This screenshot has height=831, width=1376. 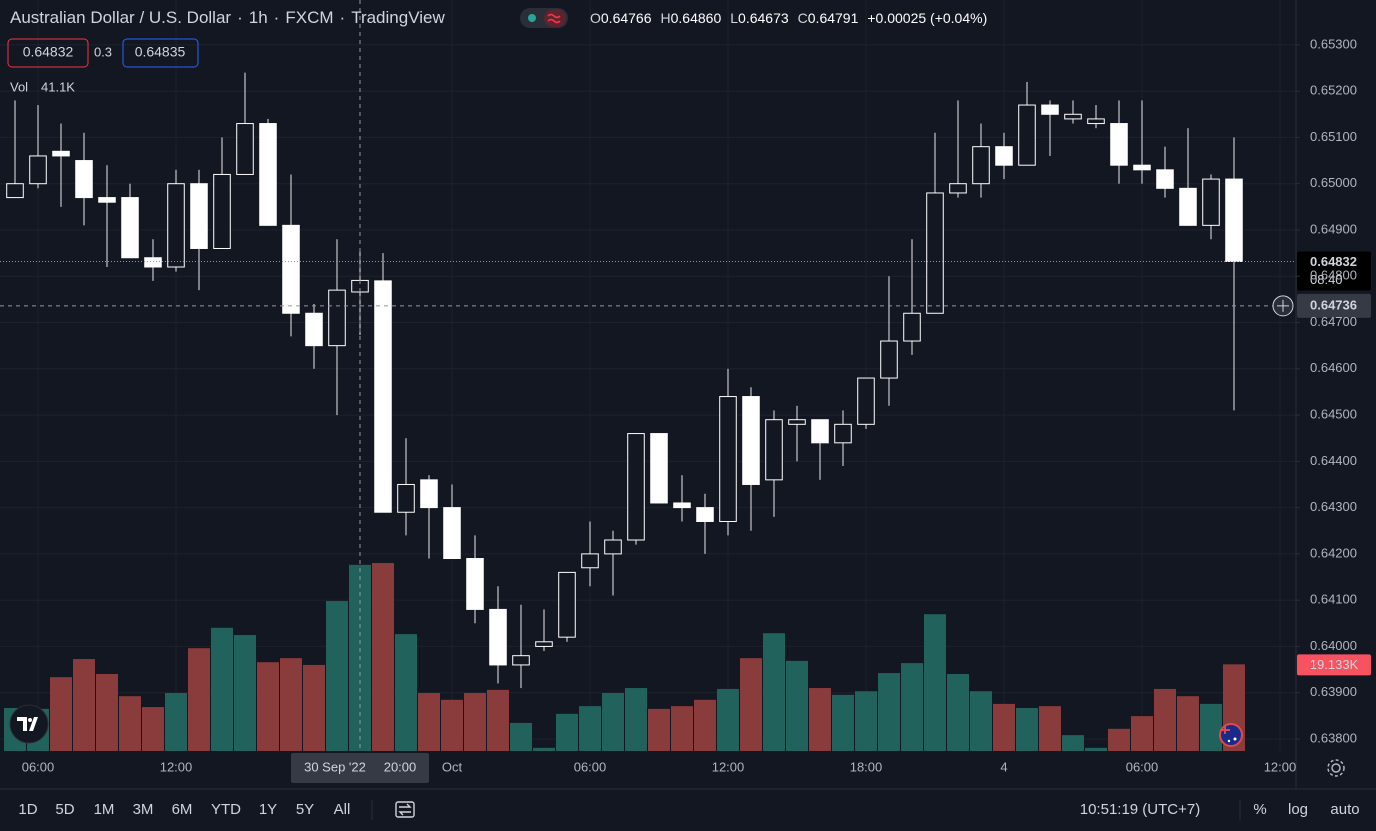 I want to click on status-pill, so click(x=544, y=18).